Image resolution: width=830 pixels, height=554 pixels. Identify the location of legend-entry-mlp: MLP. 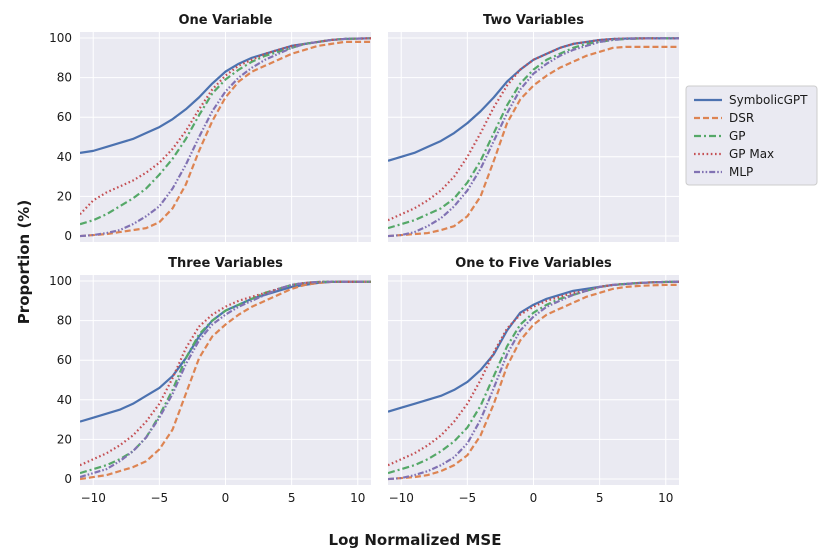
(723, 172).